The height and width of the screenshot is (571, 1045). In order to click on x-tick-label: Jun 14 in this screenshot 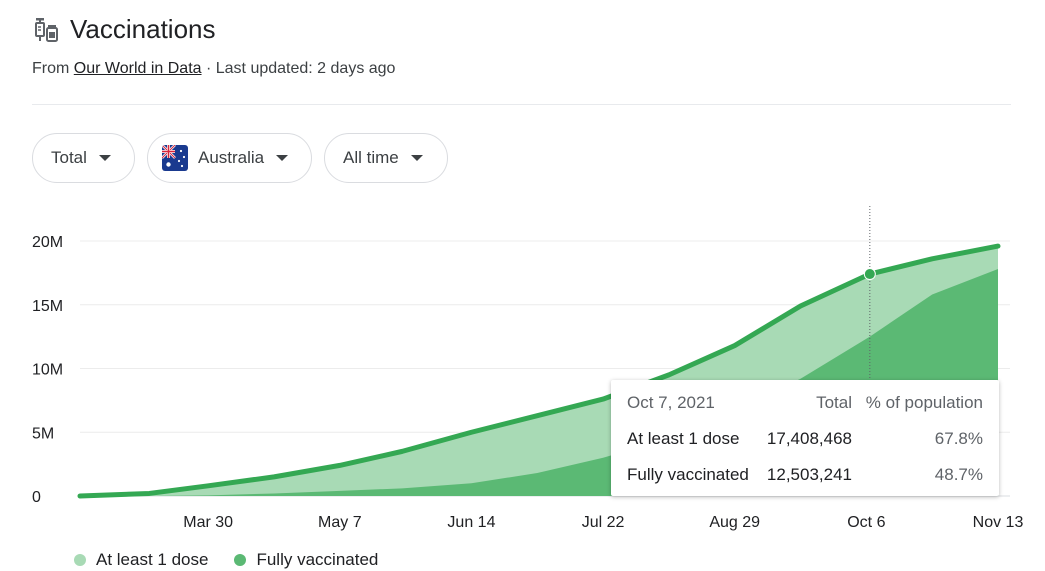, I will do `click(471, 522)`.